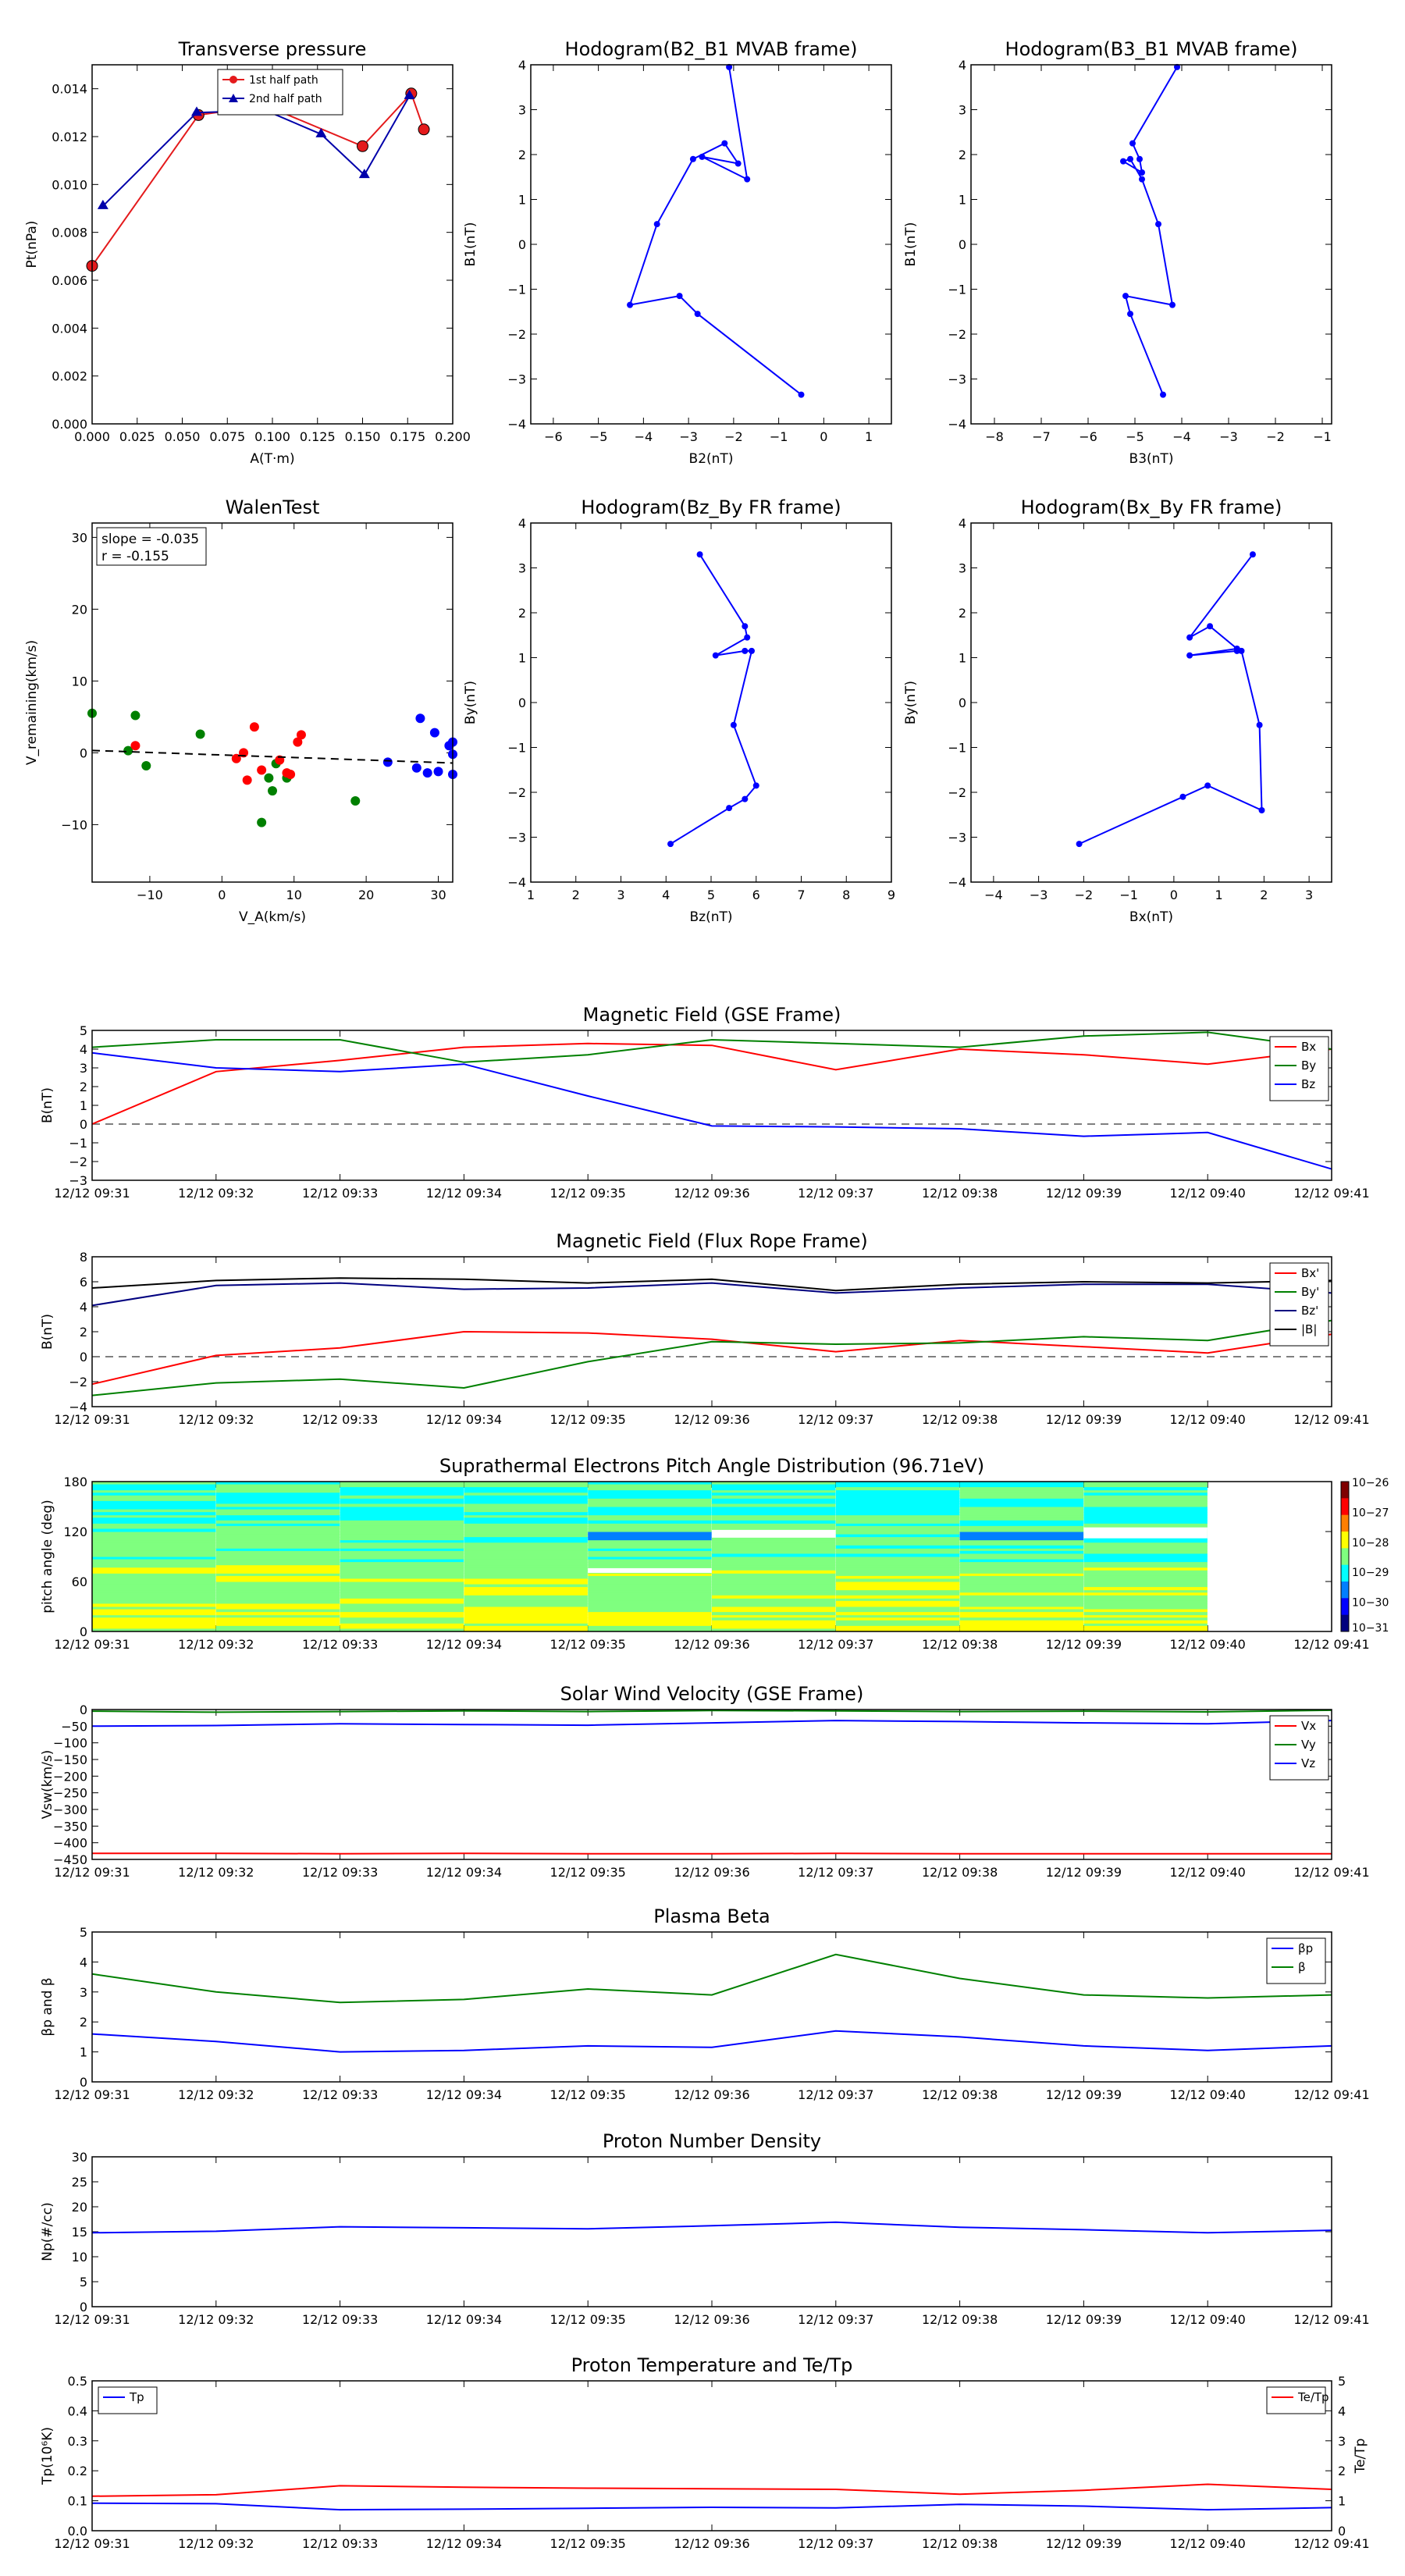  I want to click on y-tick-label: 3, so click(84, 1992).